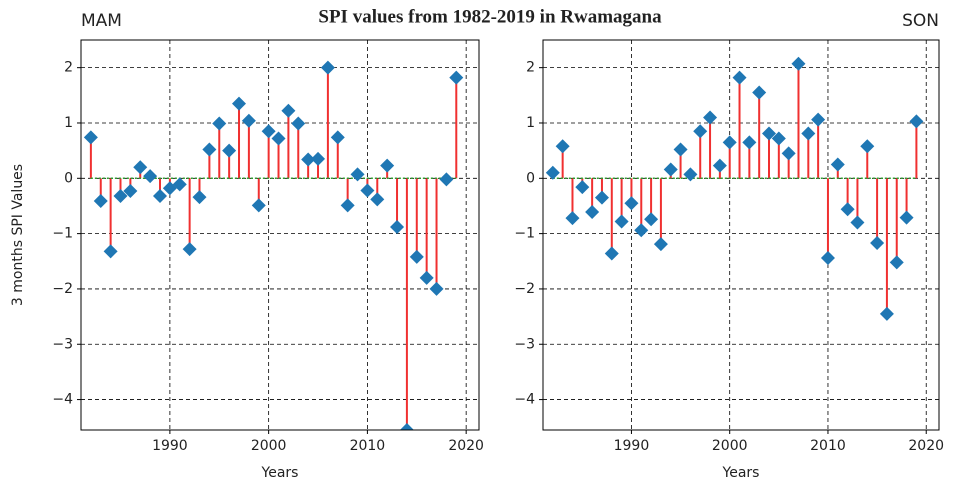 This screenshot has width=953, height=486. Describe the element at coordinates (490, 16) in the screenshot. I see `figure-title: SPI values from 1982-2019 in Rwamagana` at that location.